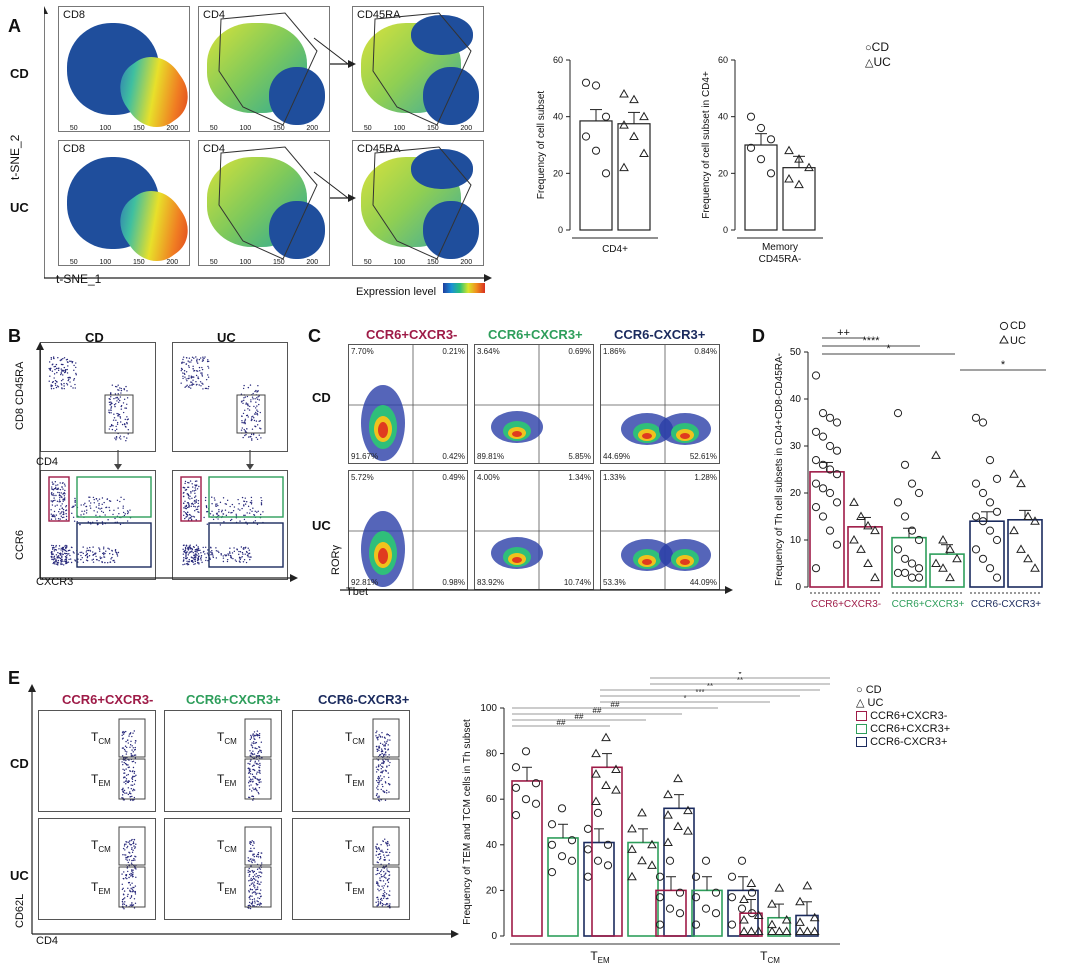 This screenshot has height=967, width=1084. What do you see at coordinates (466, 262) in the screenshot?
I see `tsne-tick-r2-c3-4: 200` at bounding box center [466, 262].